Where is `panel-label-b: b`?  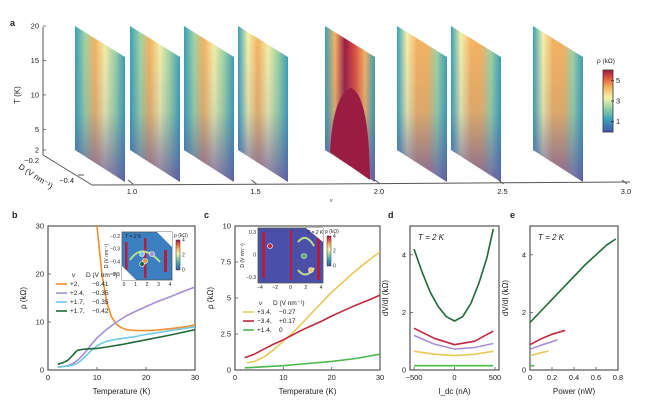 panel-label-b: b is located at coordinates (15, 215).